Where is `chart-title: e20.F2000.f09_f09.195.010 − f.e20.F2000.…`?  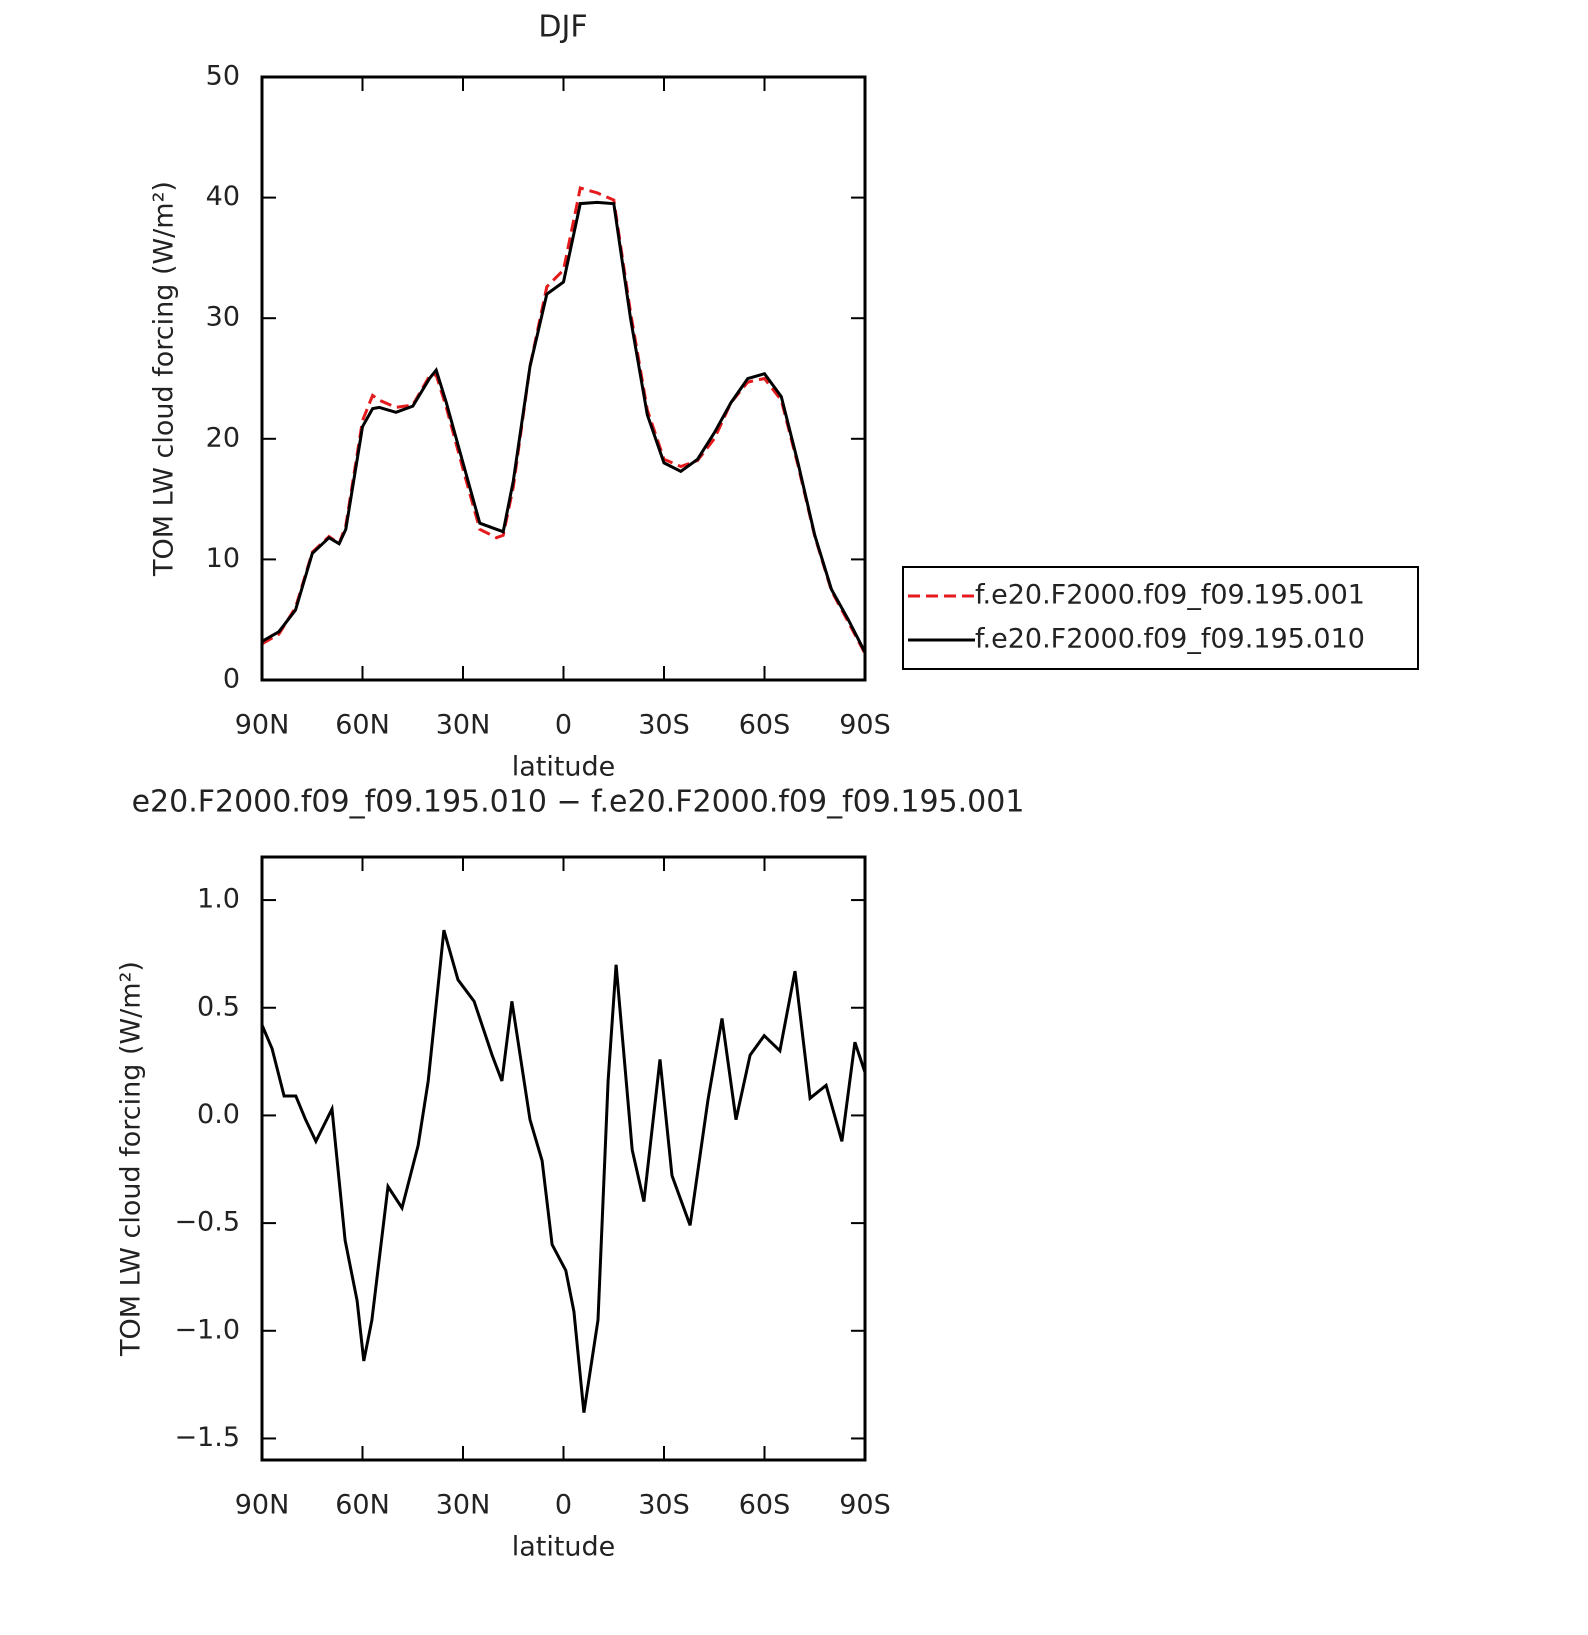
chart-title: e20.F2000.f09_f09.195.010 − f.e20.F2000.… is located at coordinates (578, 802).